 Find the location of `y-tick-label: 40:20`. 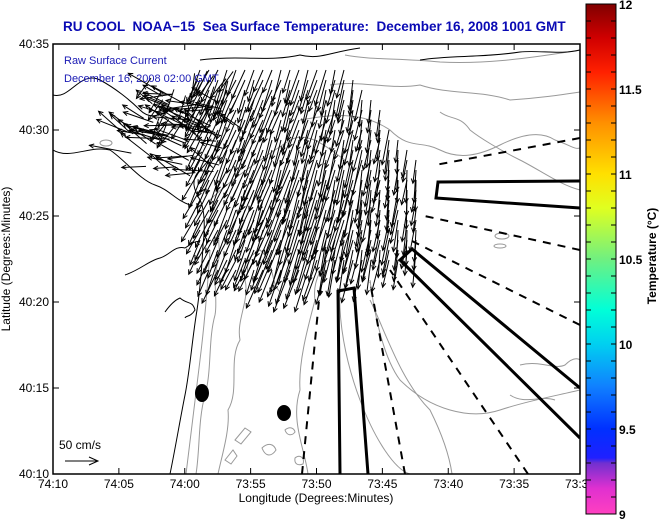

y-tick-label: 40:20 is located at coordinates (34, 302).